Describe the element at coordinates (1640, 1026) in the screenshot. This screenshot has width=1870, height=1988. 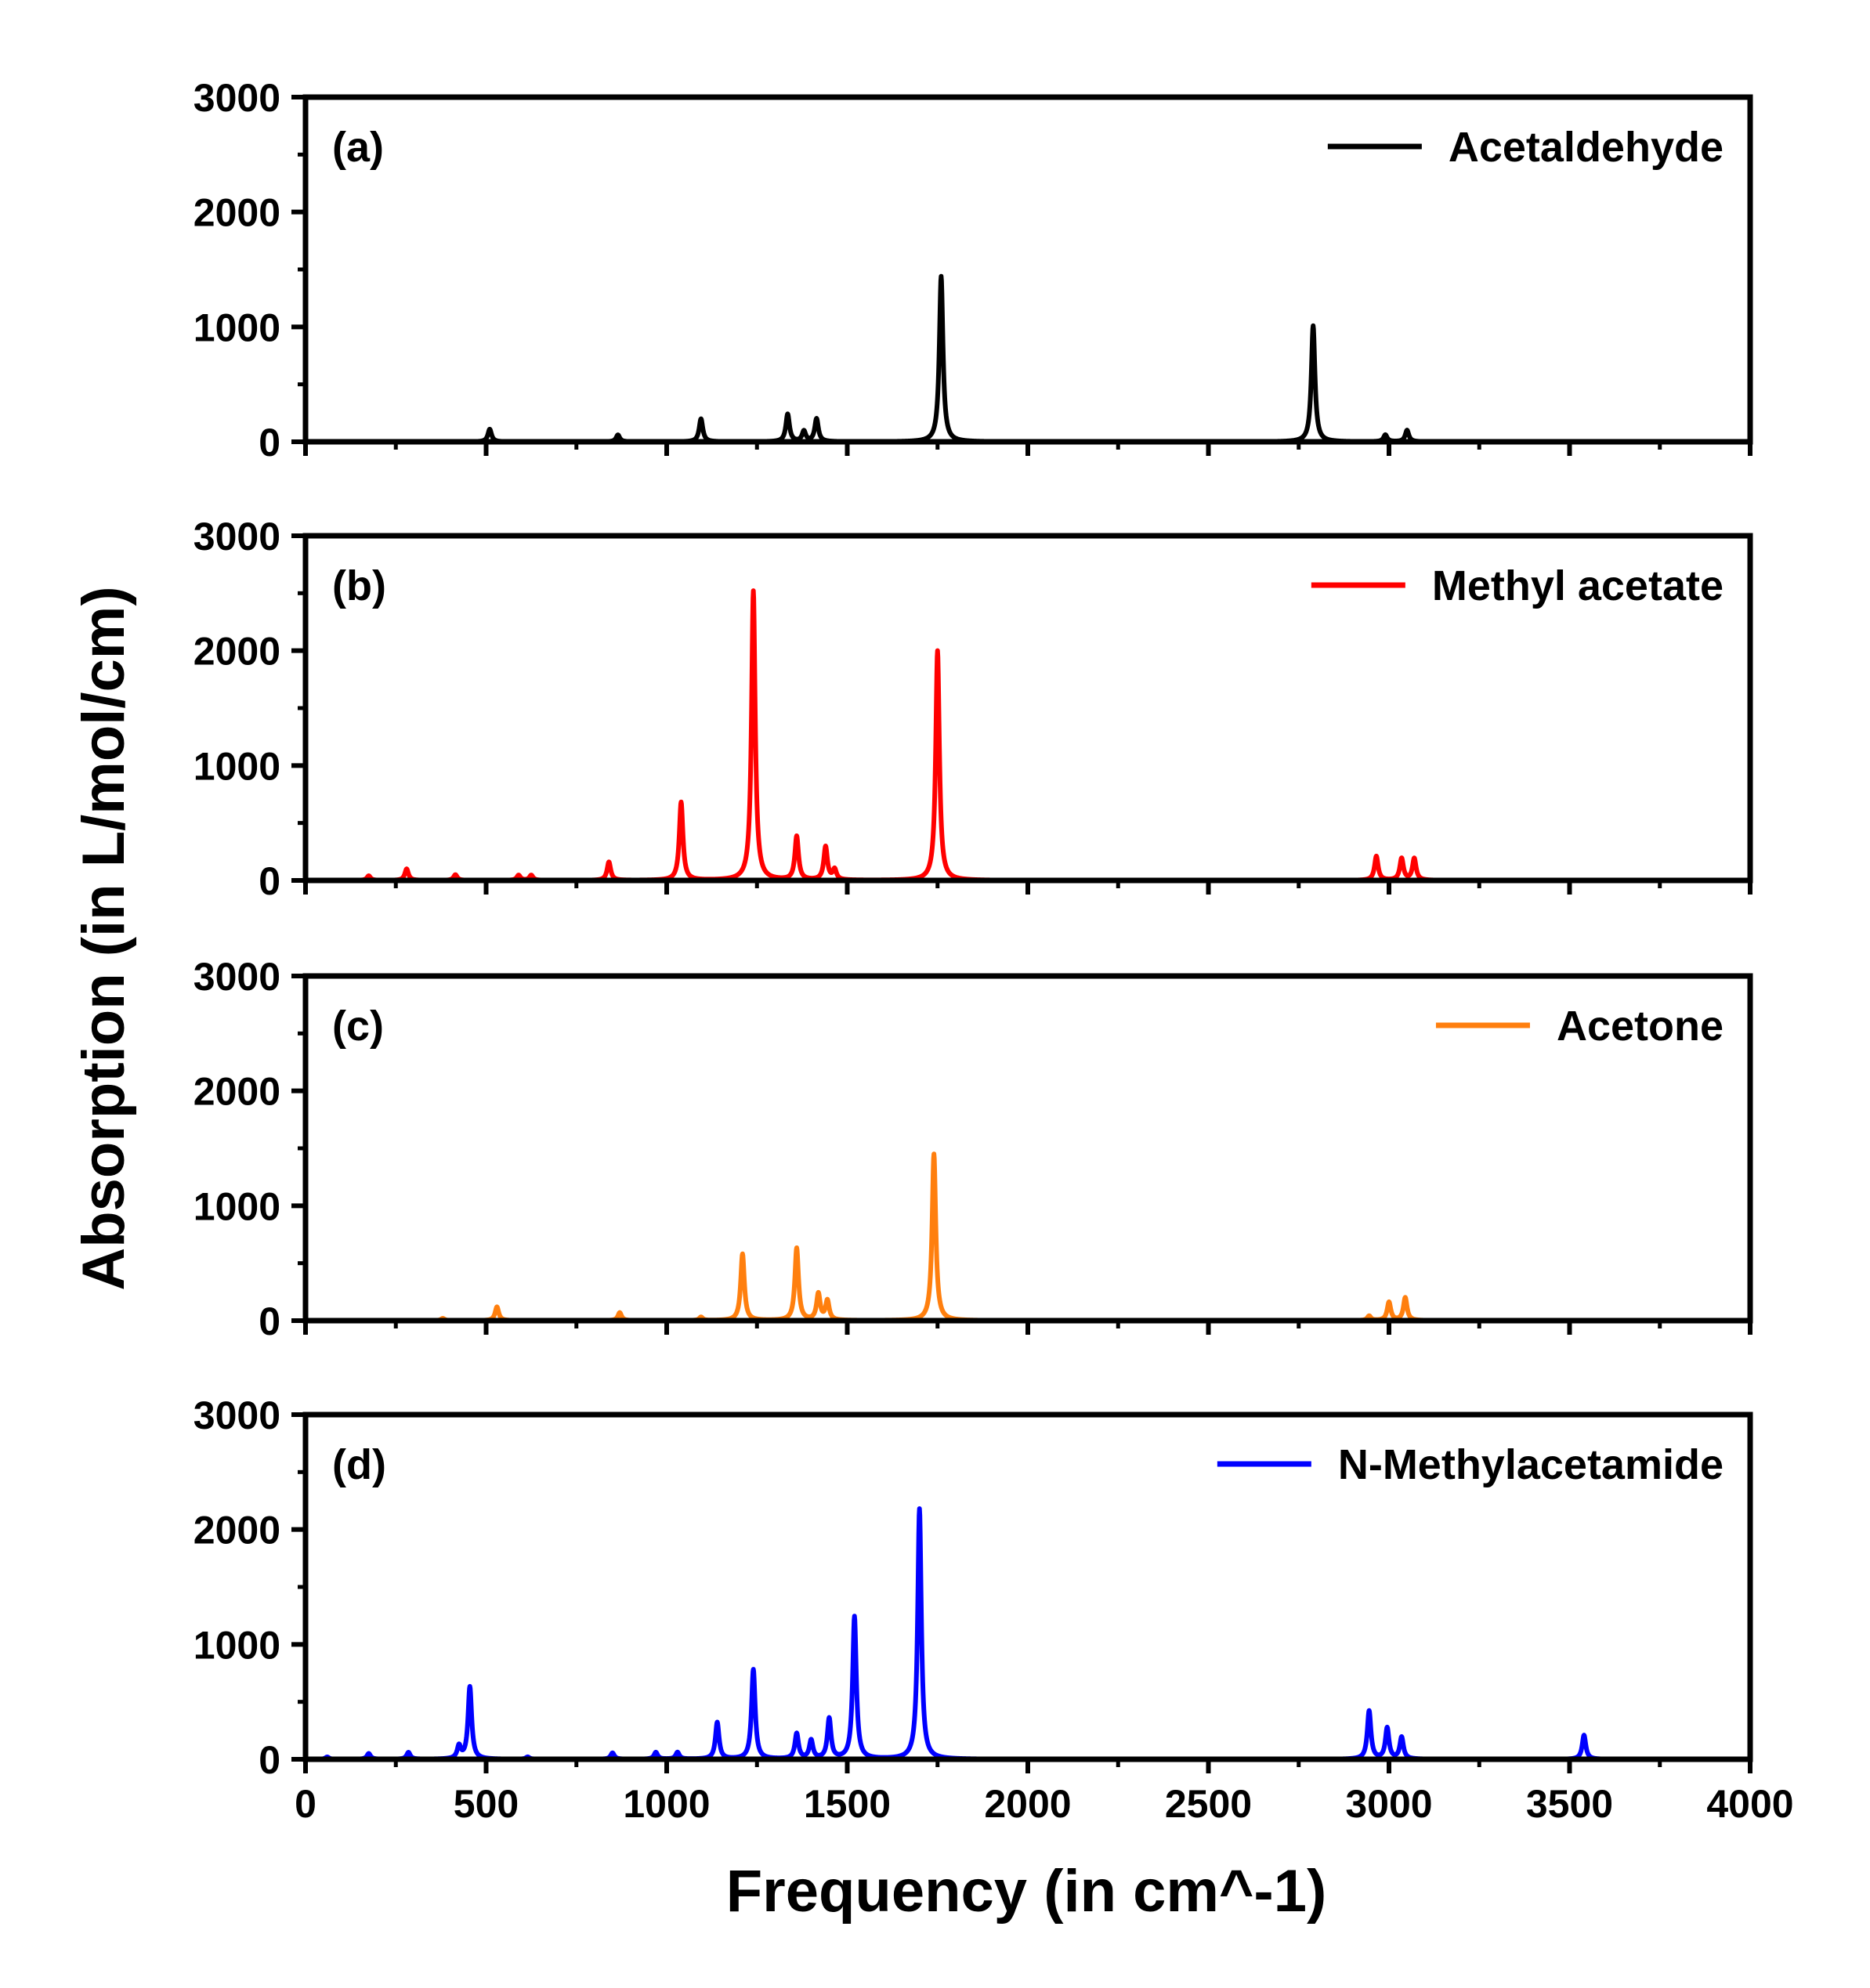
I see `legend-label: Acetone` at that location.